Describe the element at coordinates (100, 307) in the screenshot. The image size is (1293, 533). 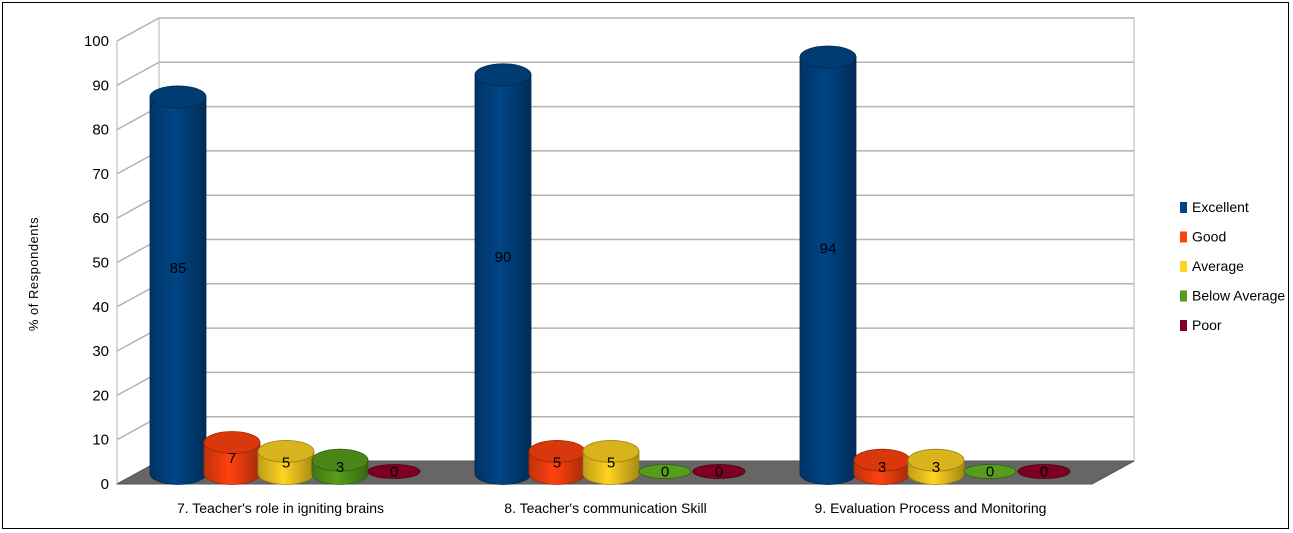
I see `y-tick-label: 40` at that location.